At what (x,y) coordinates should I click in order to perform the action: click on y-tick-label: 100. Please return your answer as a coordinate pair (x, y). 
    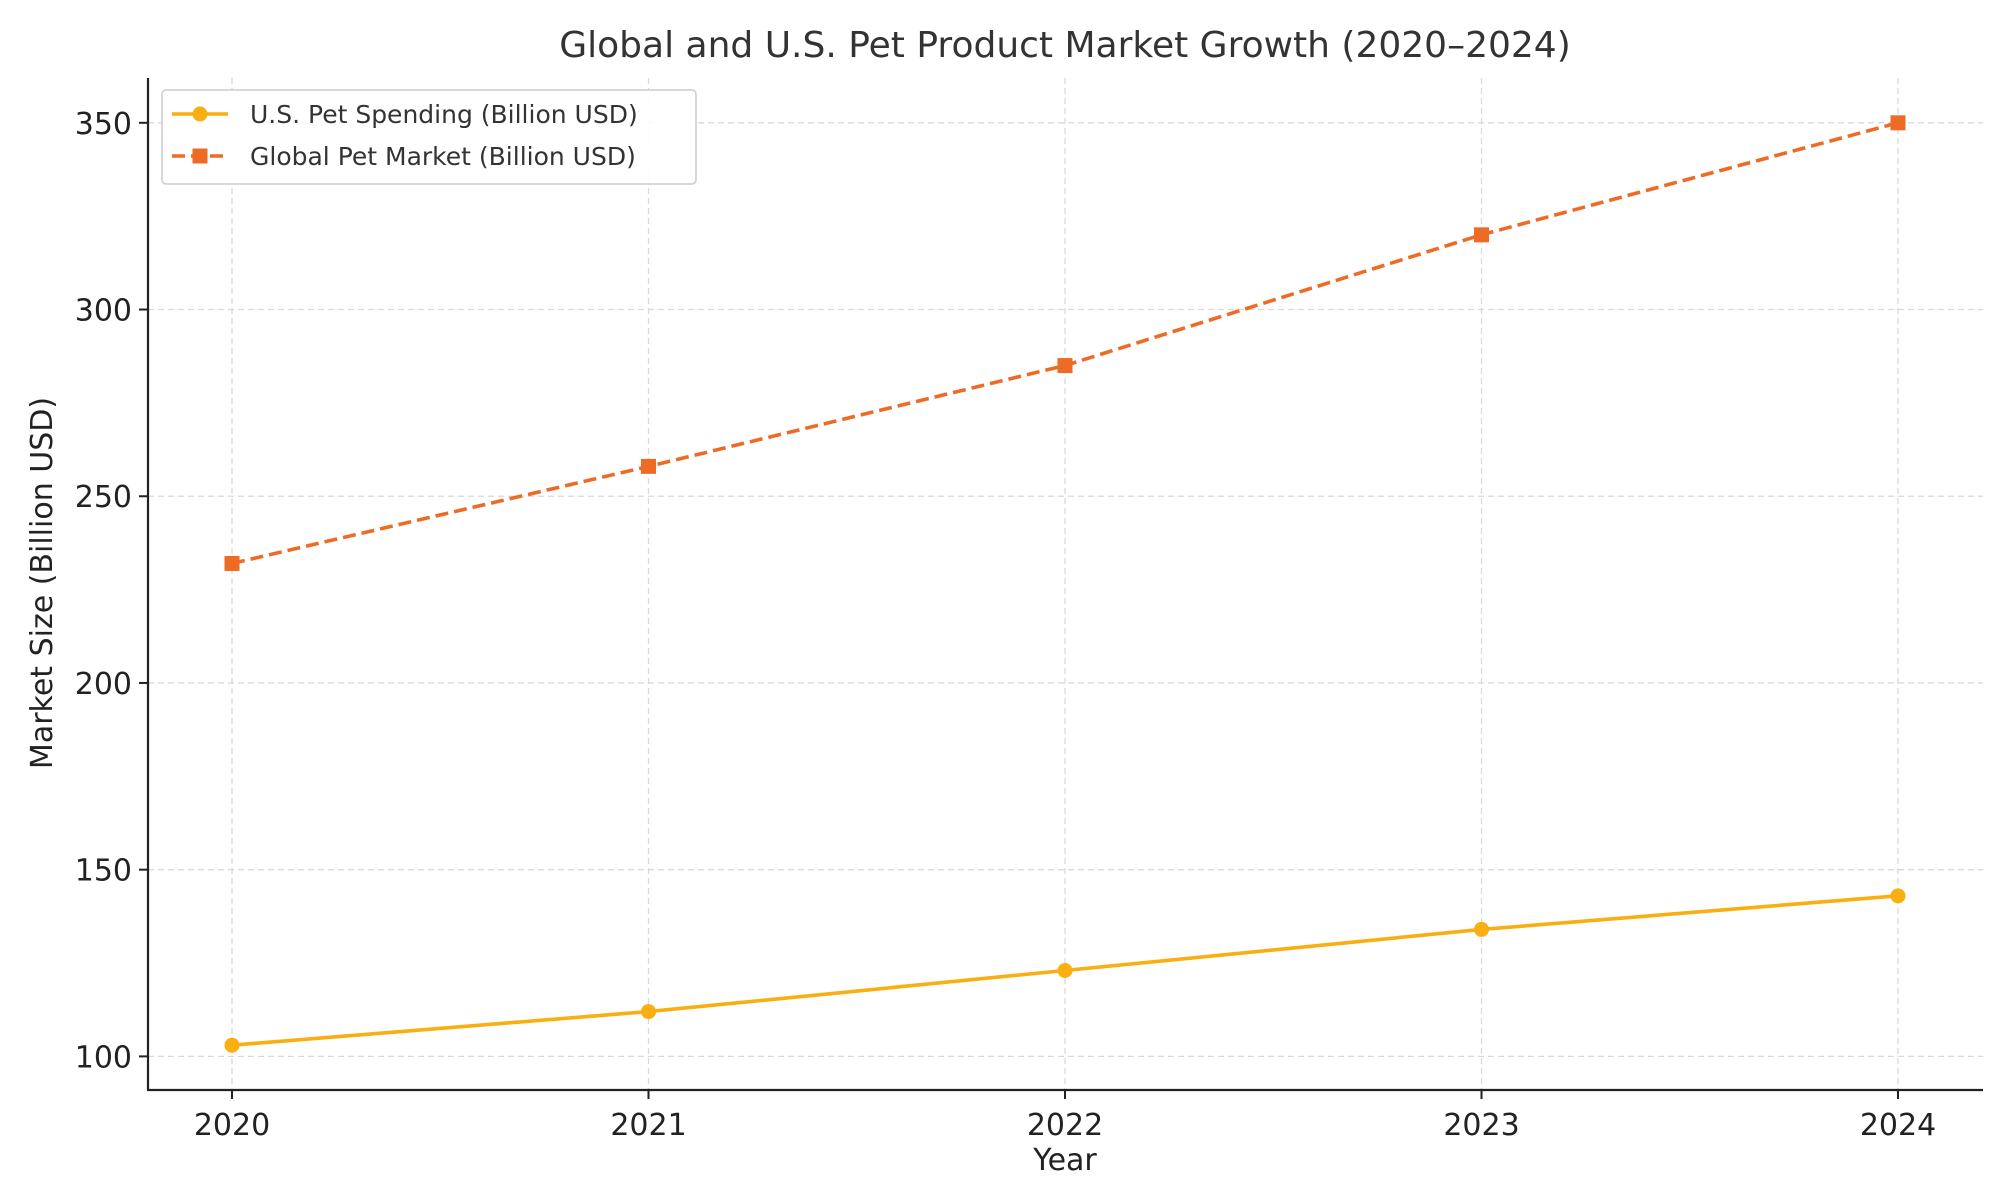
    Looking at the image, I should click on (103, 1057).